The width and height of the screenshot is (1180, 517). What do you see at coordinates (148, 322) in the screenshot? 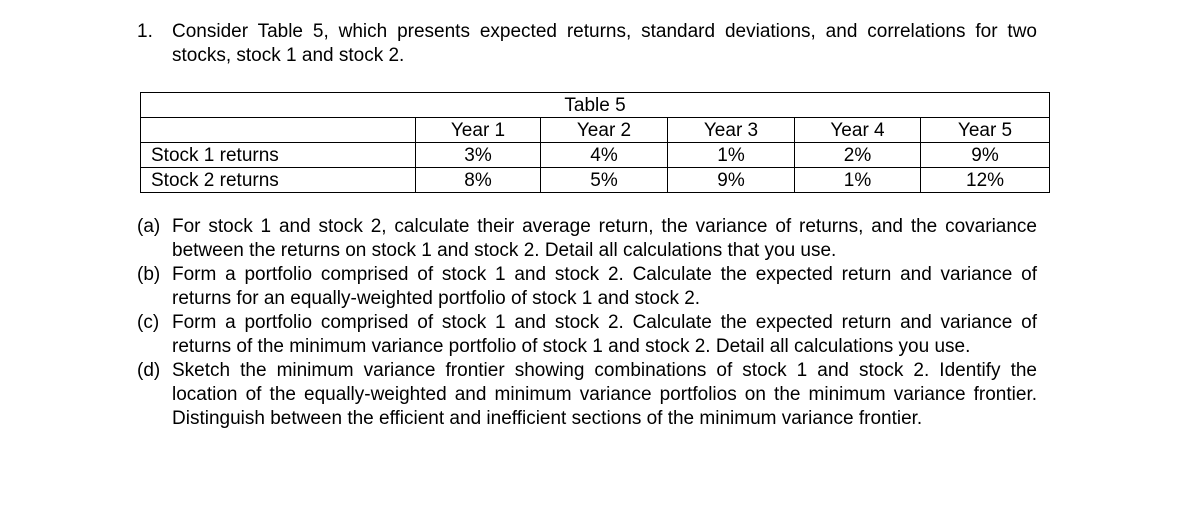
I see `part-label: (c)` at bounding box center [148, 322].